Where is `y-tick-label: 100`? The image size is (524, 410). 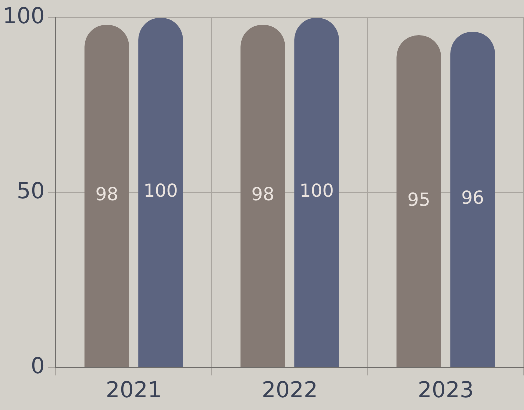 y-tick-label: 100 is located at coordinates (23, 17).